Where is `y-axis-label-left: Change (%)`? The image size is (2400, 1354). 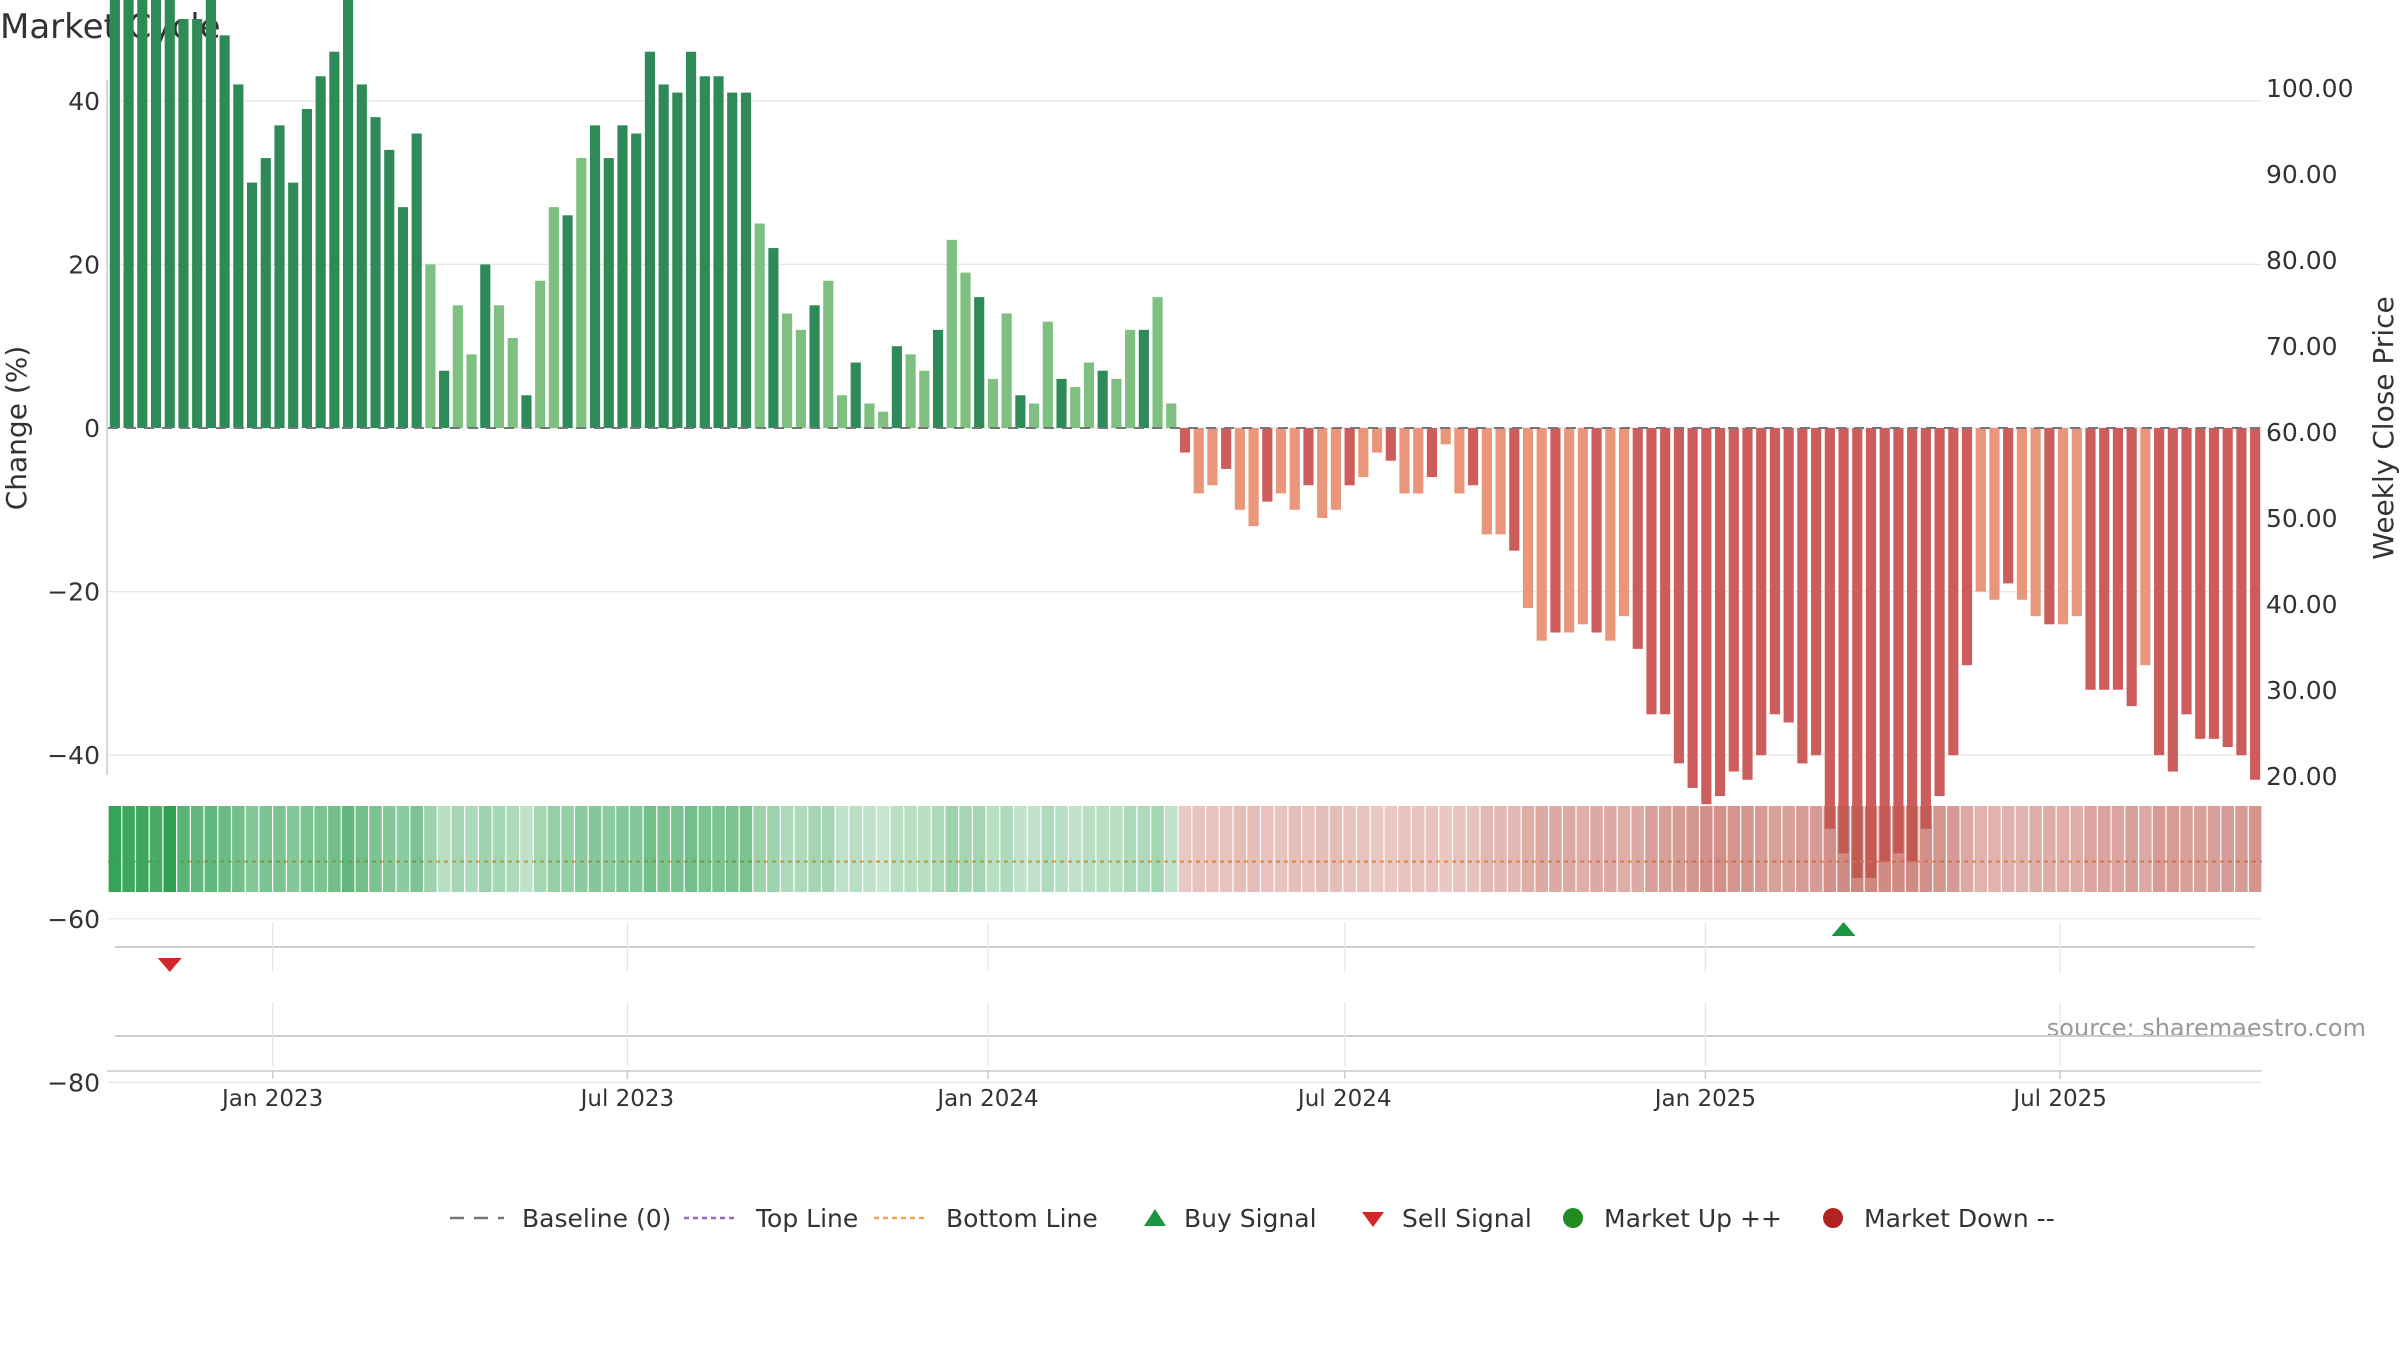
y-axis-label-left: Change (%) is located at coordinates (16, 428).